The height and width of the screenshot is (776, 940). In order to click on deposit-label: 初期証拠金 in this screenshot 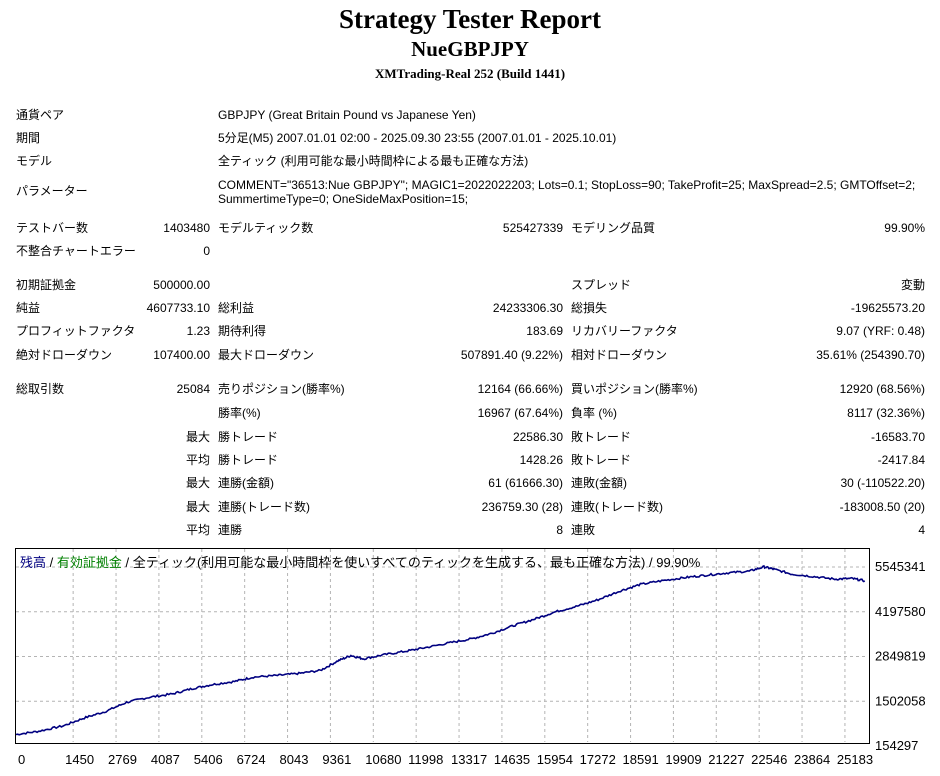, I will do `click(46, 285)`.